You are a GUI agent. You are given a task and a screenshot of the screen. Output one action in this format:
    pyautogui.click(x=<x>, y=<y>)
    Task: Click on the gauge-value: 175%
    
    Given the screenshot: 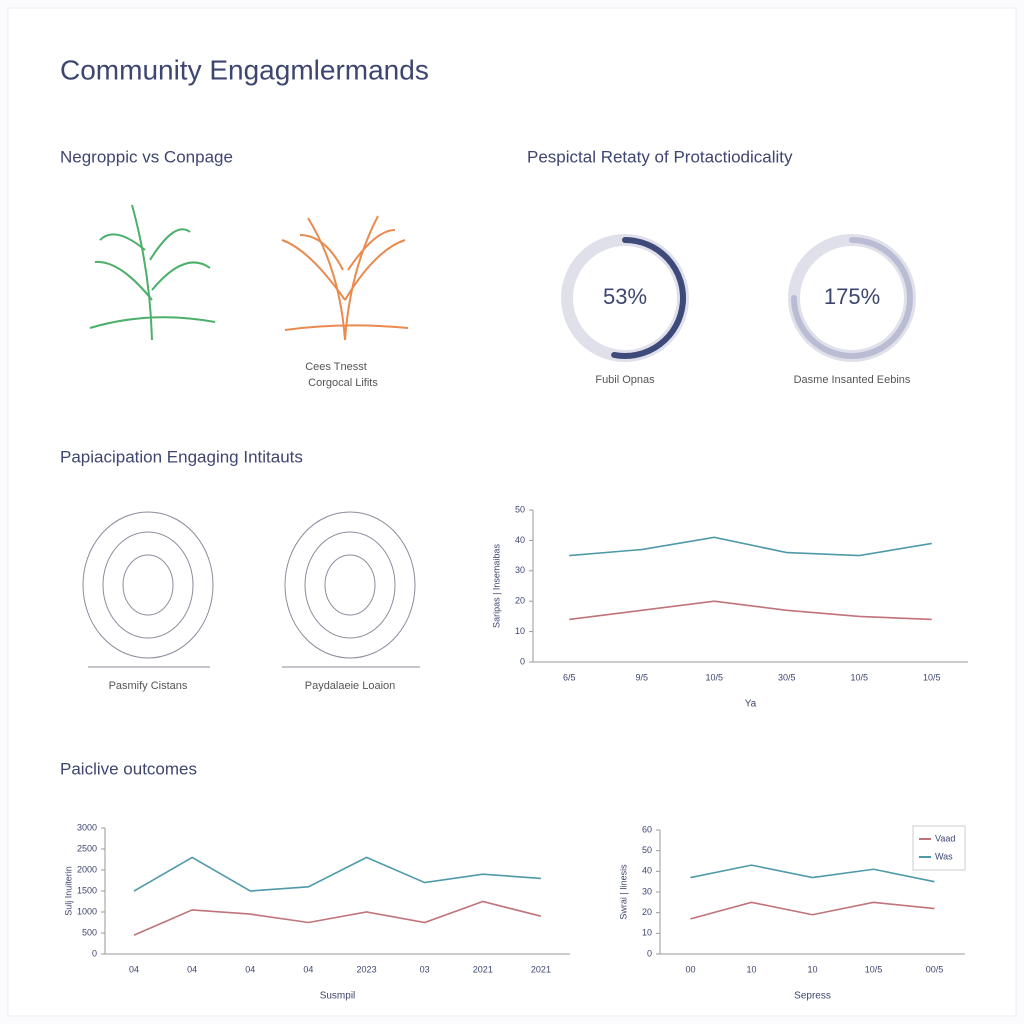 What is the action you would take?
    pyautogui.click(x=852, y=296)
    